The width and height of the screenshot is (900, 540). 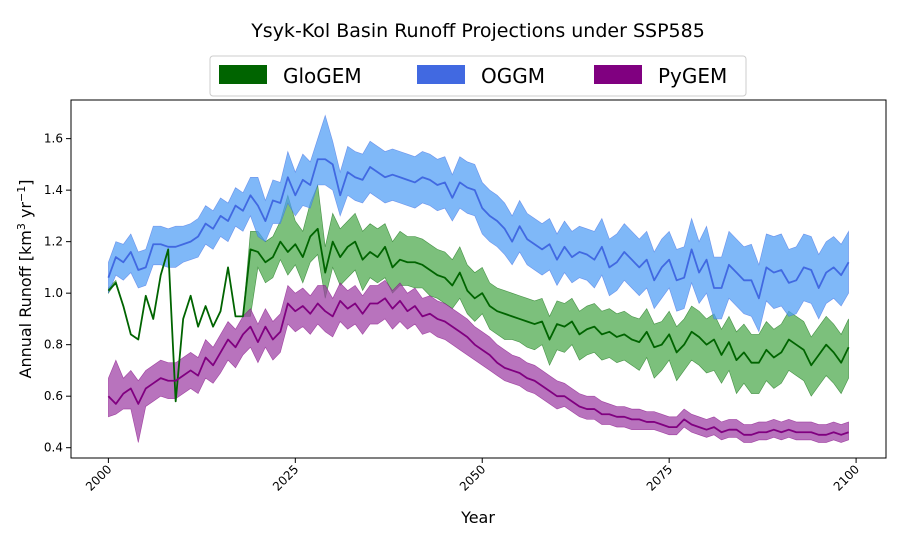 I want to click on y-tick-label: 1.4, so click(x=53, y=190).